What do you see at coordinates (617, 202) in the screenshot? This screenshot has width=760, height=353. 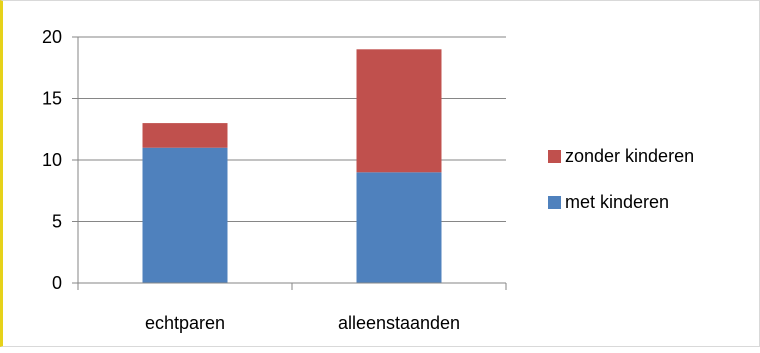 I see `legend-label-met-kinderen: met kinderen` at bounding box center [617, 202].